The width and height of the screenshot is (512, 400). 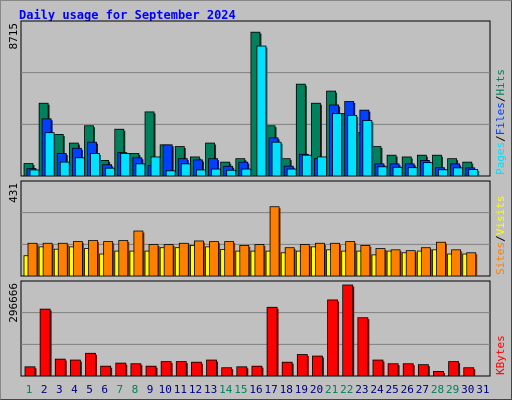 What do you see at coordinates (422, 389) in the screenshot?
I see `x-tick-label: 27` at bounding box center [422, 389].